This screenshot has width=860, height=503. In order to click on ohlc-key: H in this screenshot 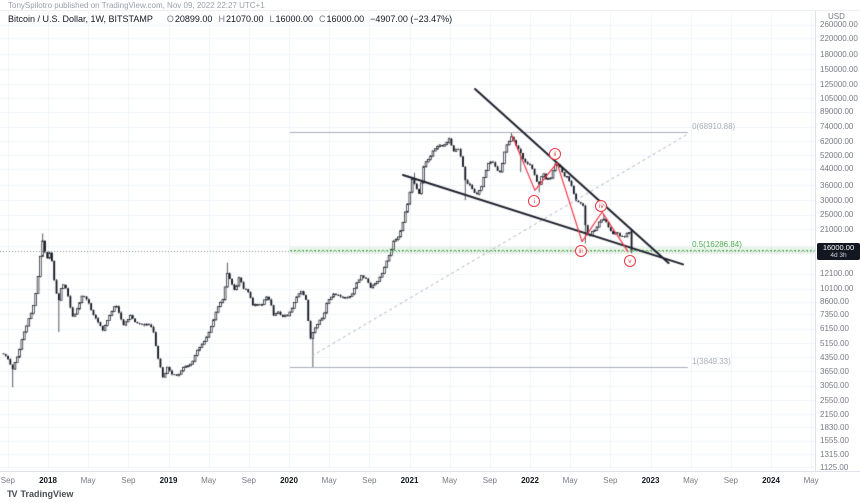, I will do `click(221, 19)`.